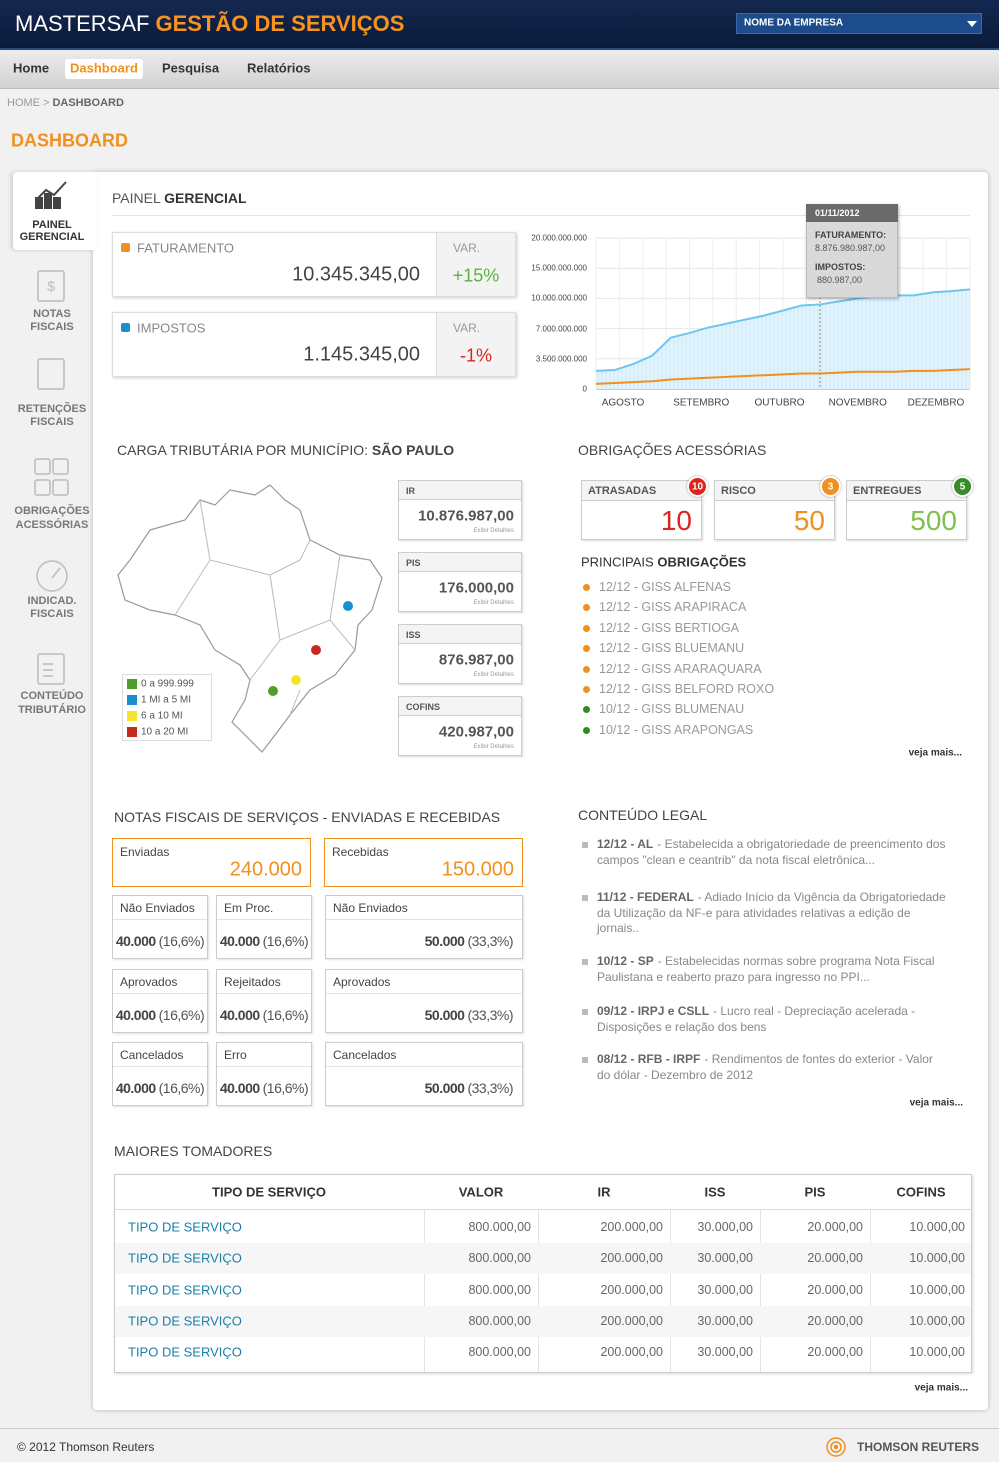 Image resolution: width=999 pixels, height=1462 pixels. I want to click on sidebar-label: OBRIGAÇÕES, so click(52, 511).